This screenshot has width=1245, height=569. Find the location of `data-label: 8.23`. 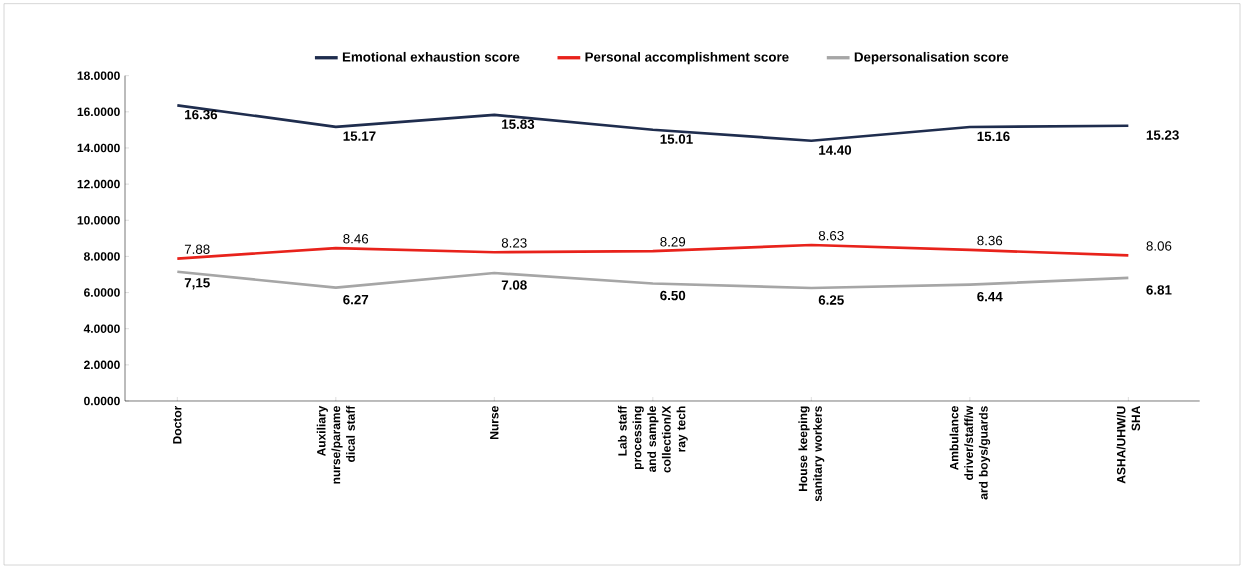

data-label: 8.23 is located at coordinates (514, 243).